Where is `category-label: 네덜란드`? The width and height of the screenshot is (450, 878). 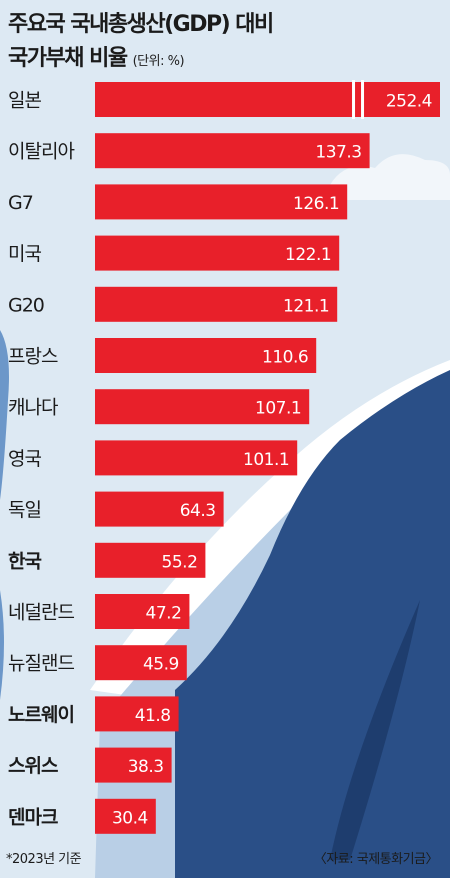
category-label: 네덜란드 is located at coordinates (41, 613).